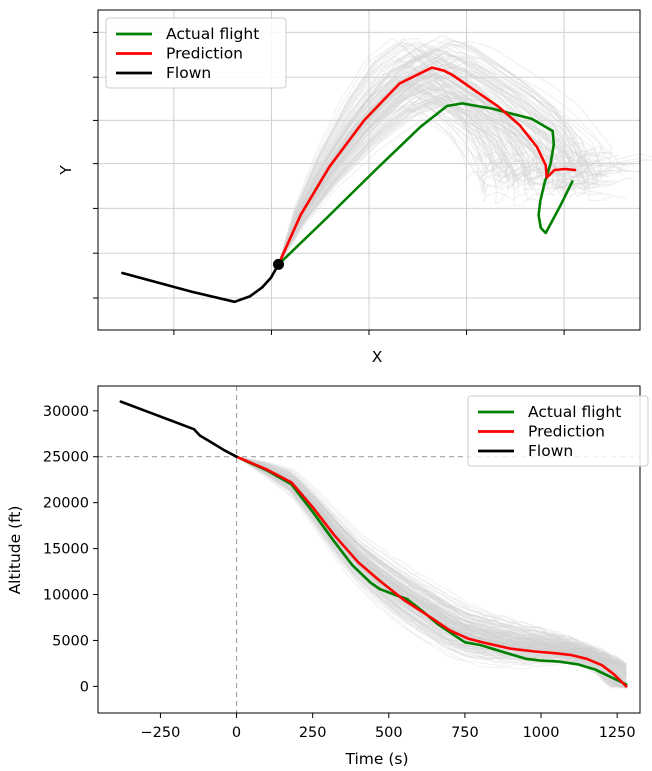  What do you see at coordinates (204, 54) in the screenshot?
I see `top-legend-label-prediction: Prediction` at bounding box center [204, 54].